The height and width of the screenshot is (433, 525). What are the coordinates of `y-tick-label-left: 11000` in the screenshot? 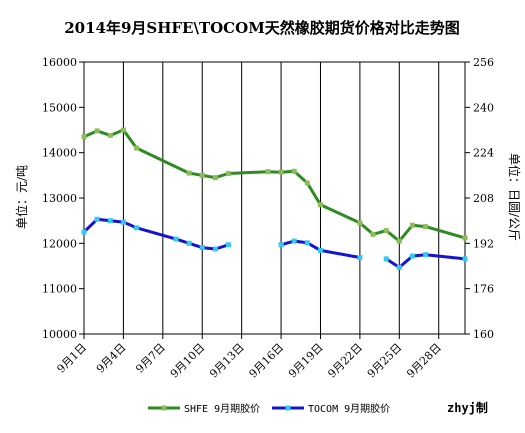 It's located at (59, 289).